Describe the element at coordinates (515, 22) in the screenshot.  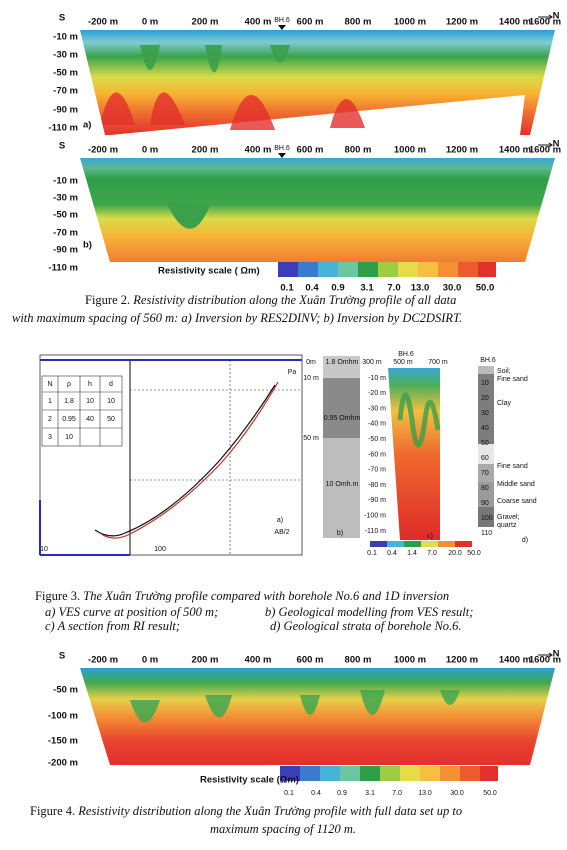
I see `distance-label: 1400 m` at that location.